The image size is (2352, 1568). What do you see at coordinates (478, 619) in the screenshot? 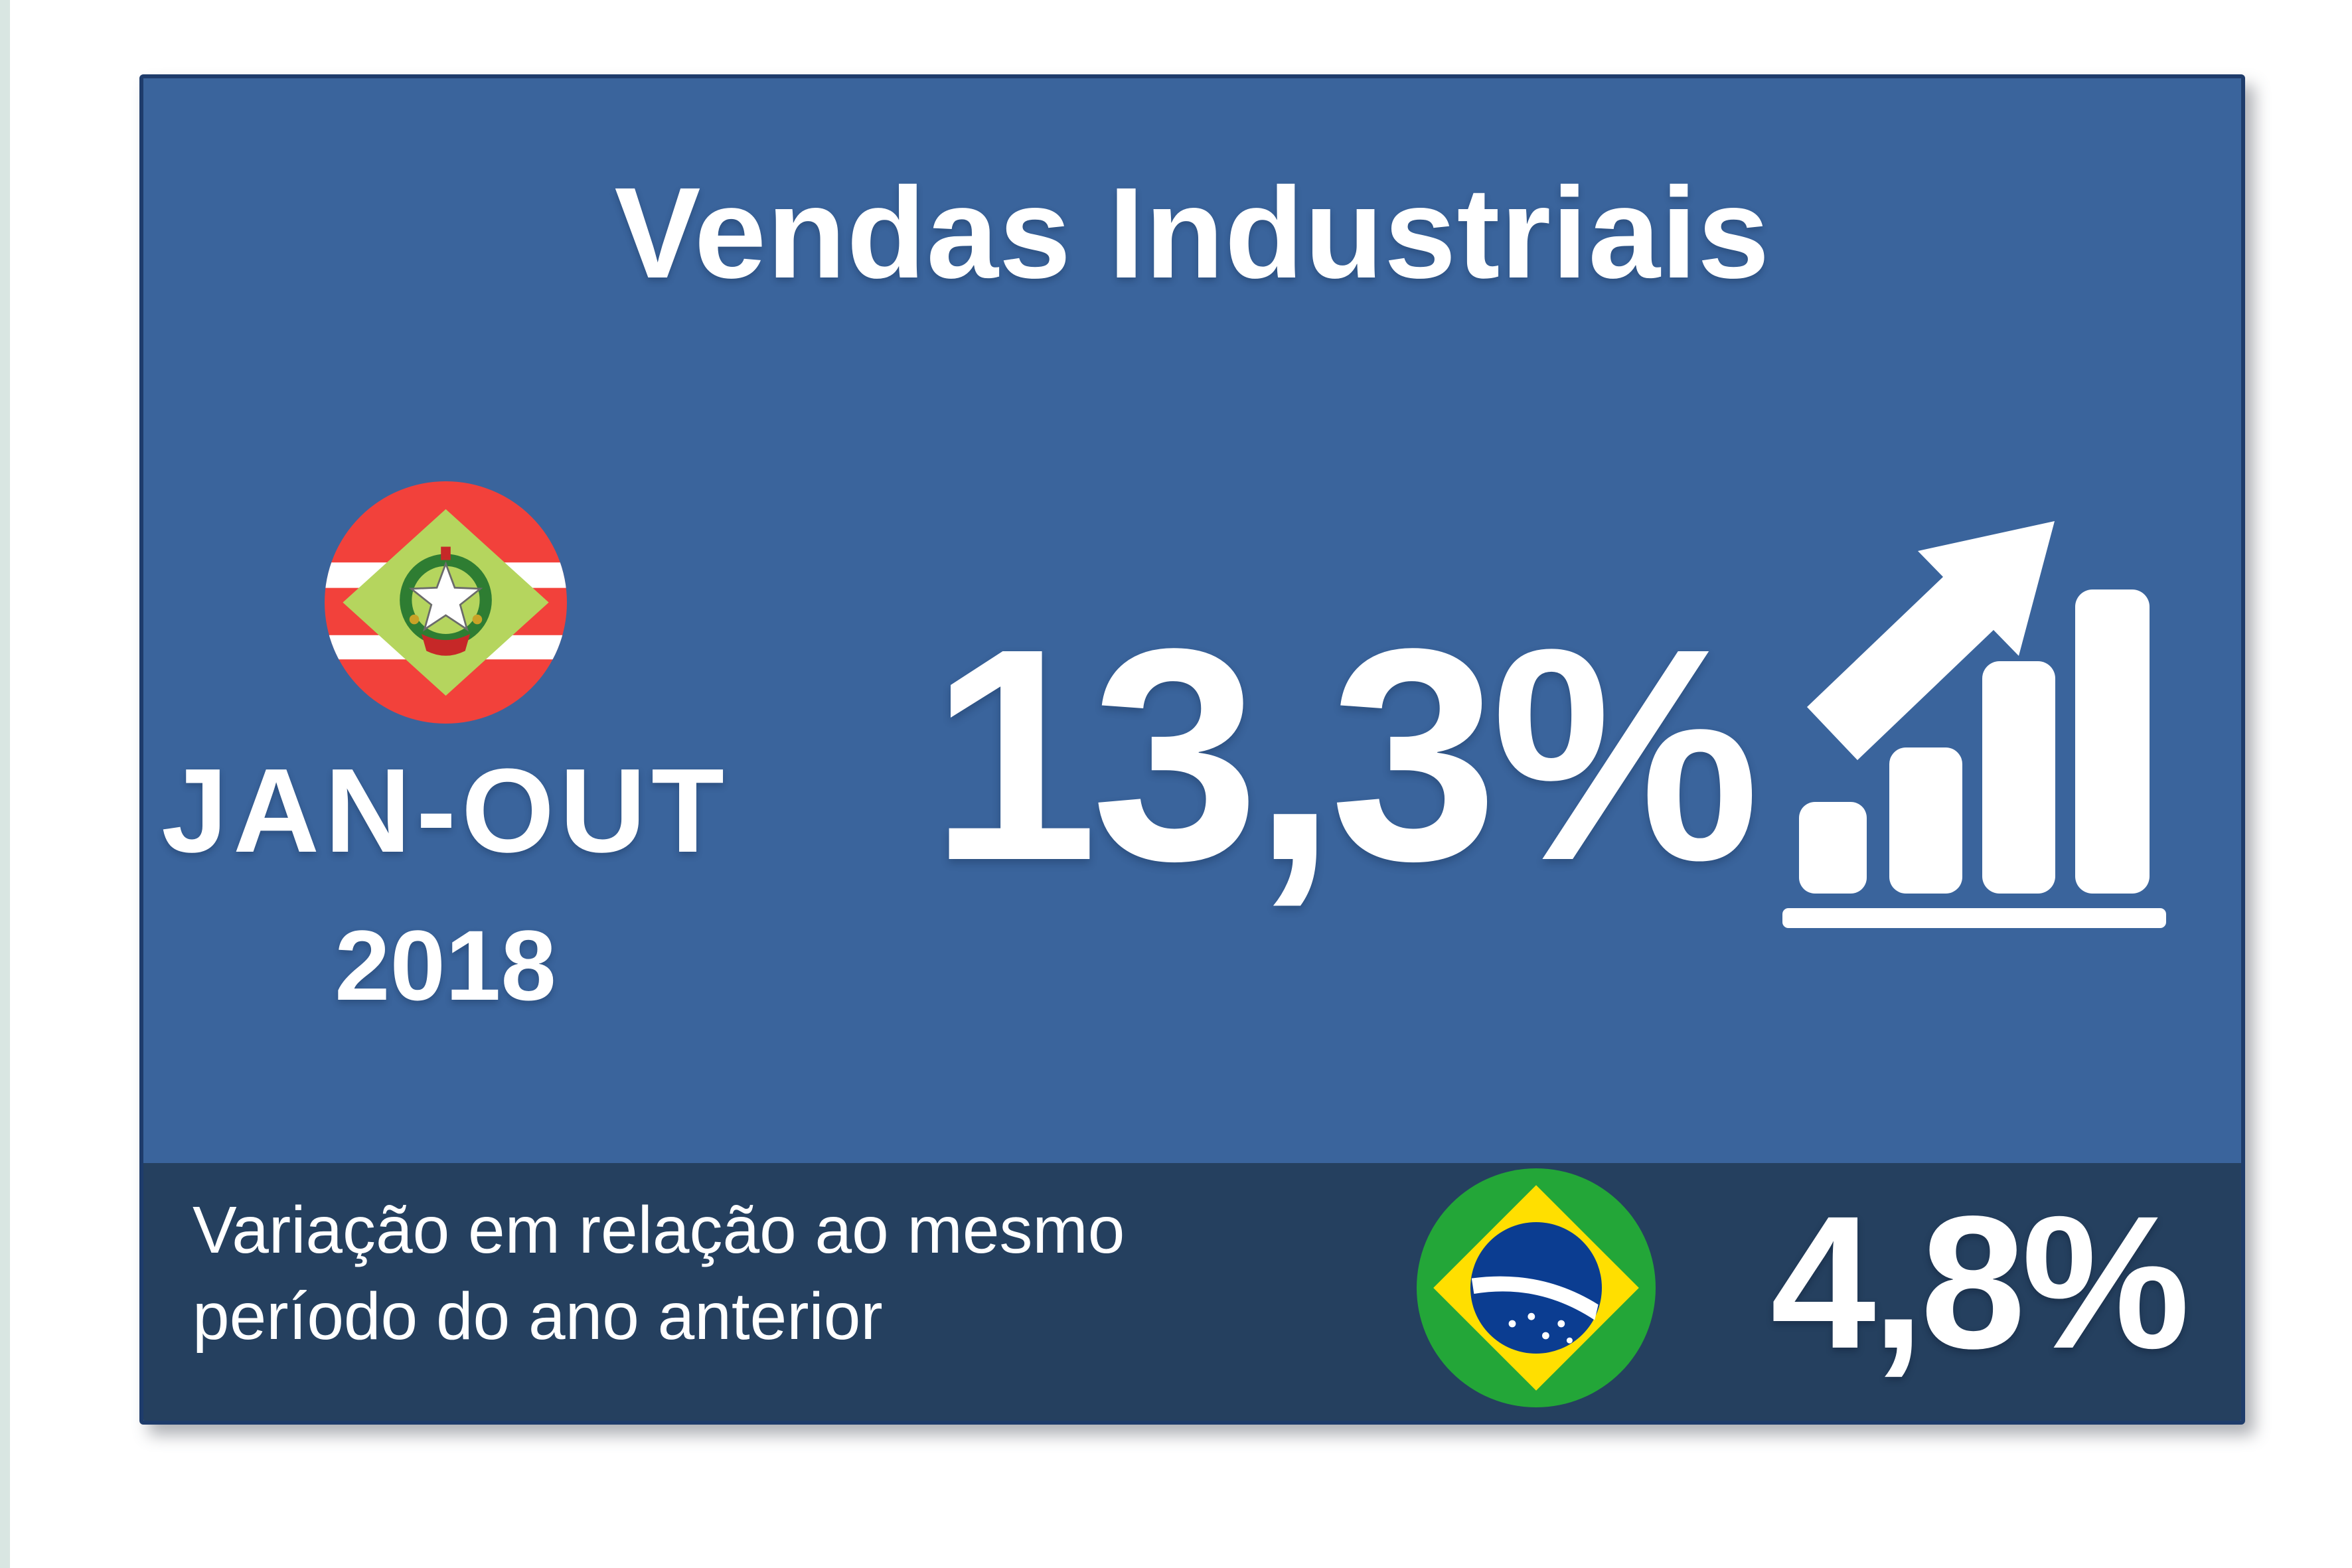
I see `sc-flag-gold-right` at bounding box center [478, 619].